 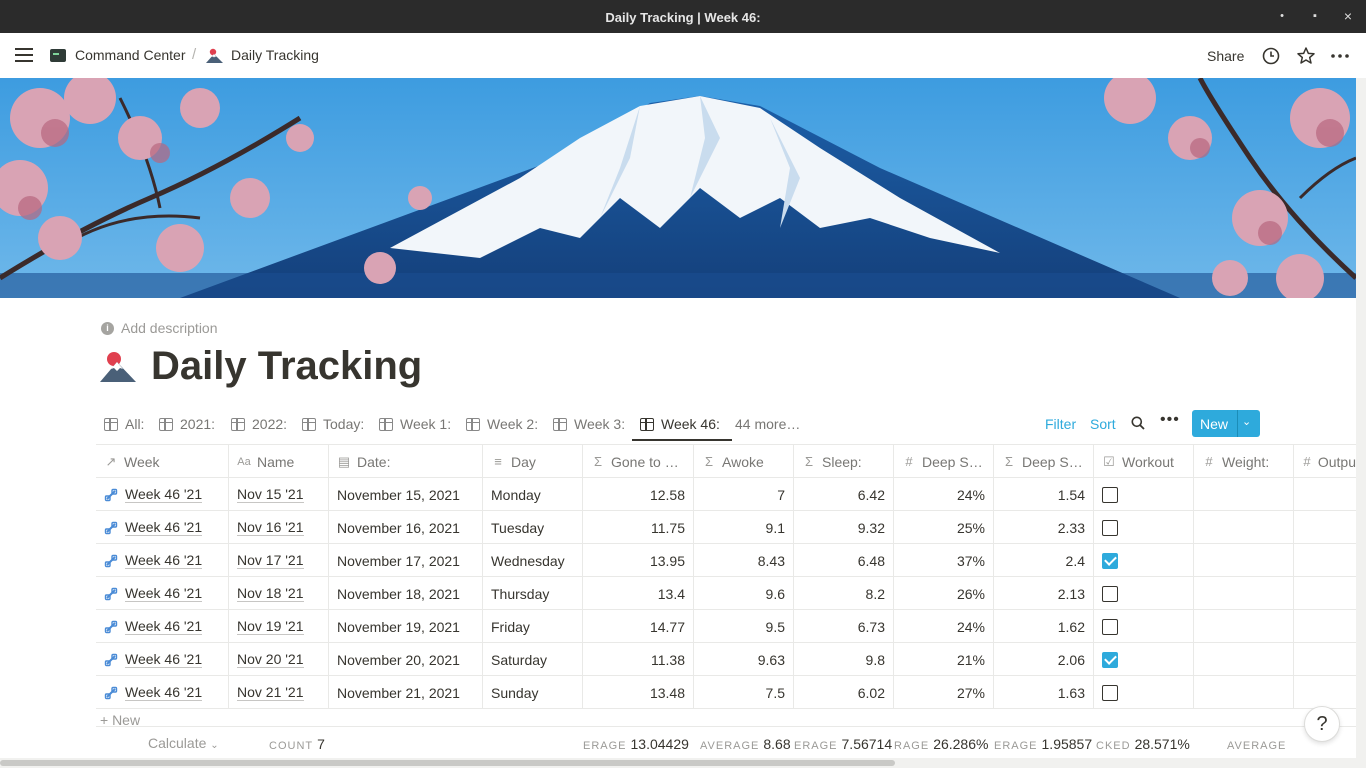 What do you see at coordinates (744, 527) in the screenshot?
I see `awoke-cell: 9.1` at bounding box center [744, 527].